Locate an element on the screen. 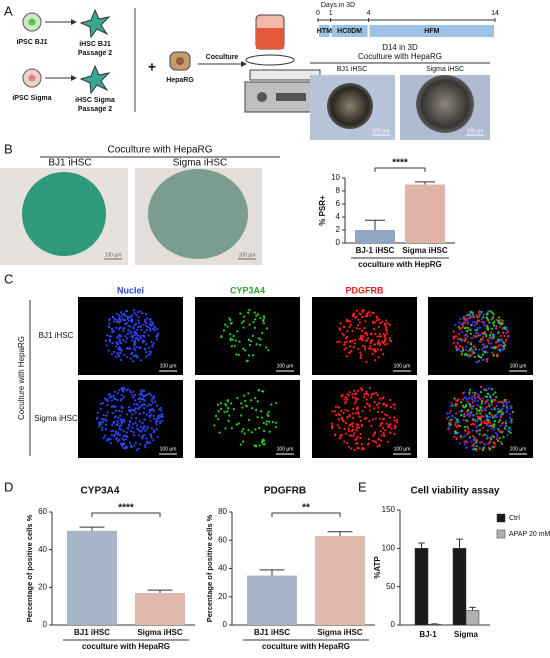 This screenshot has width=550, height=658. x-axis-label: coculture with HepaRG is located at coordinates (306, 646).